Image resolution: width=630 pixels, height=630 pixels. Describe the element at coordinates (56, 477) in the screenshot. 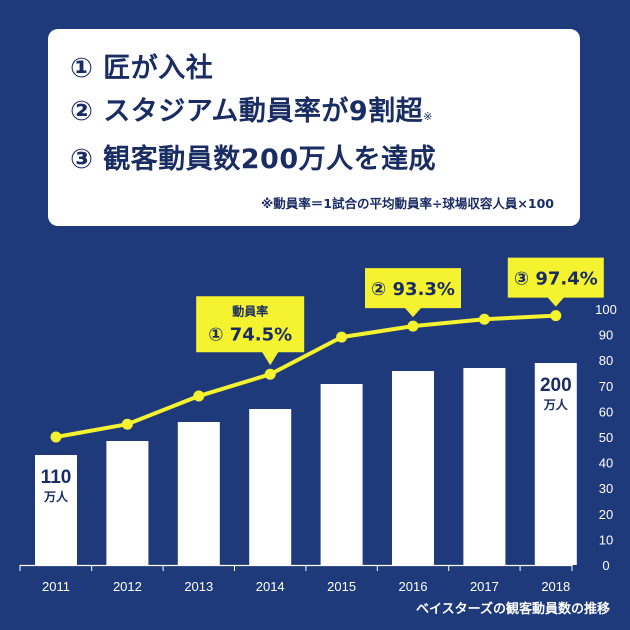

I see `bar-value-label: 110` at that location.